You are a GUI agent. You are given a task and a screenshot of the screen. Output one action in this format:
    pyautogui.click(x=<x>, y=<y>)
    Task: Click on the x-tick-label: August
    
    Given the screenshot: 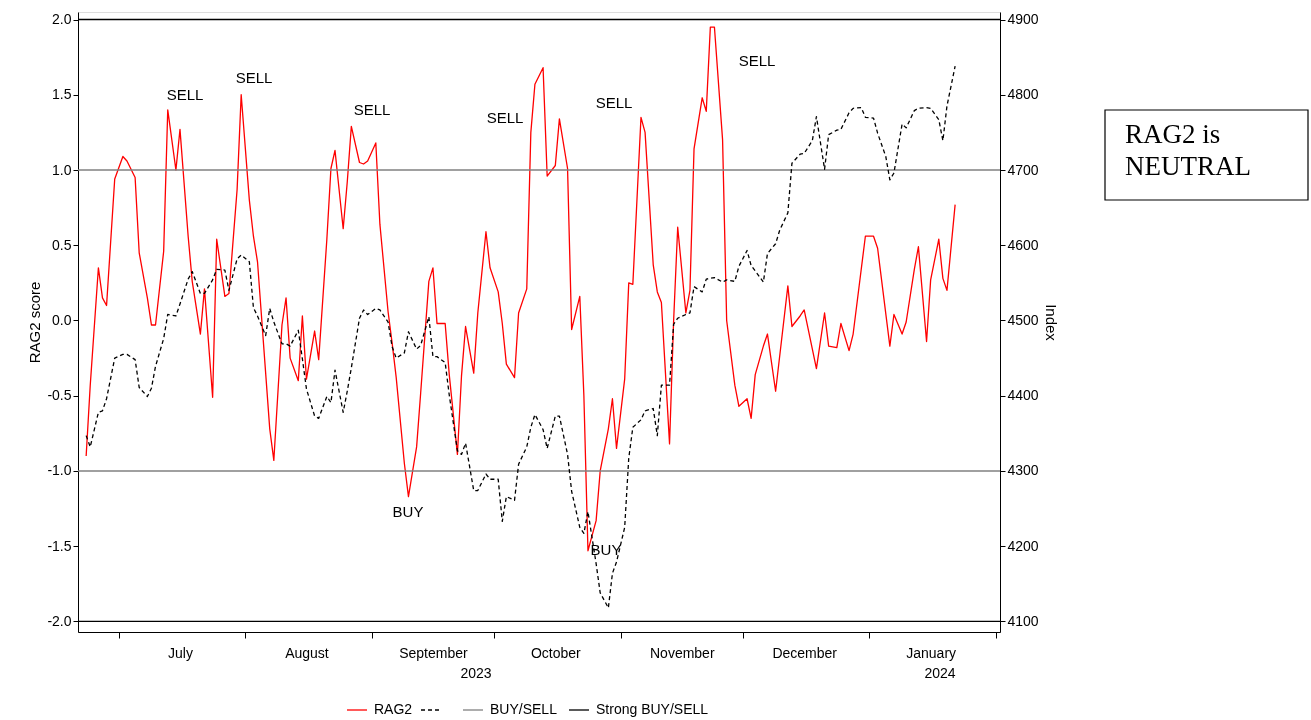 What is the action you would take?
    pyautogui.click(x=307, y=652)
    